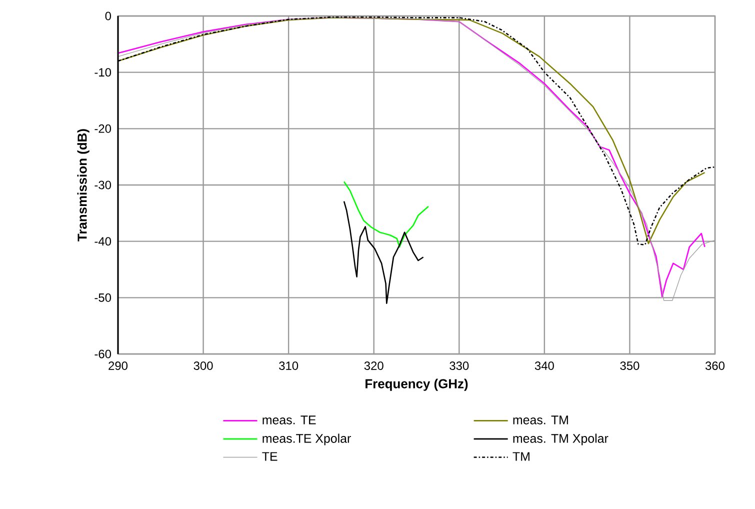 This screenshot has width=755, height=509. I want to click on x-axis-title: Frequency (GHz), so click(417, 384).